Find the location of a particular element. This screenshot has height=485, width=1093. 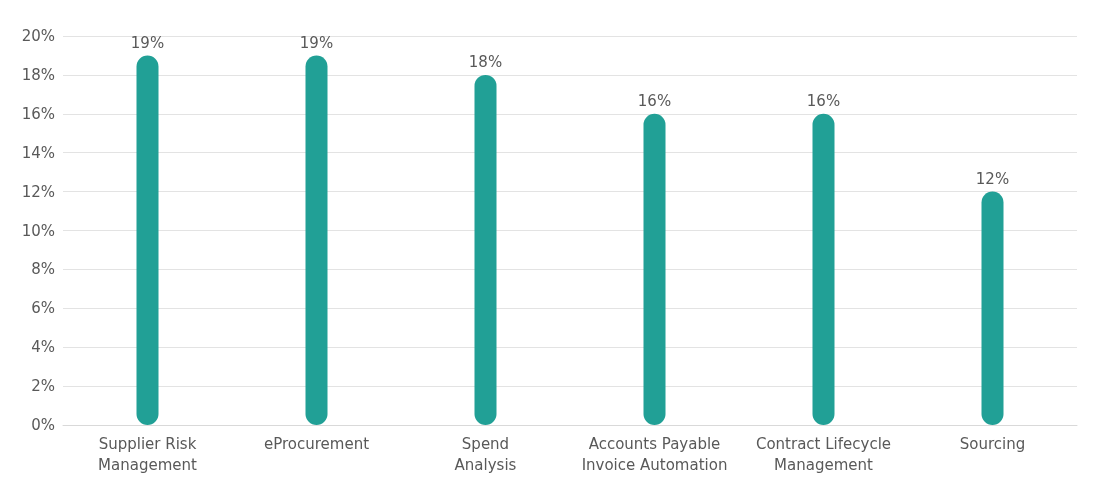

y-tick-label: 14% is located at coordinates (38, 152).